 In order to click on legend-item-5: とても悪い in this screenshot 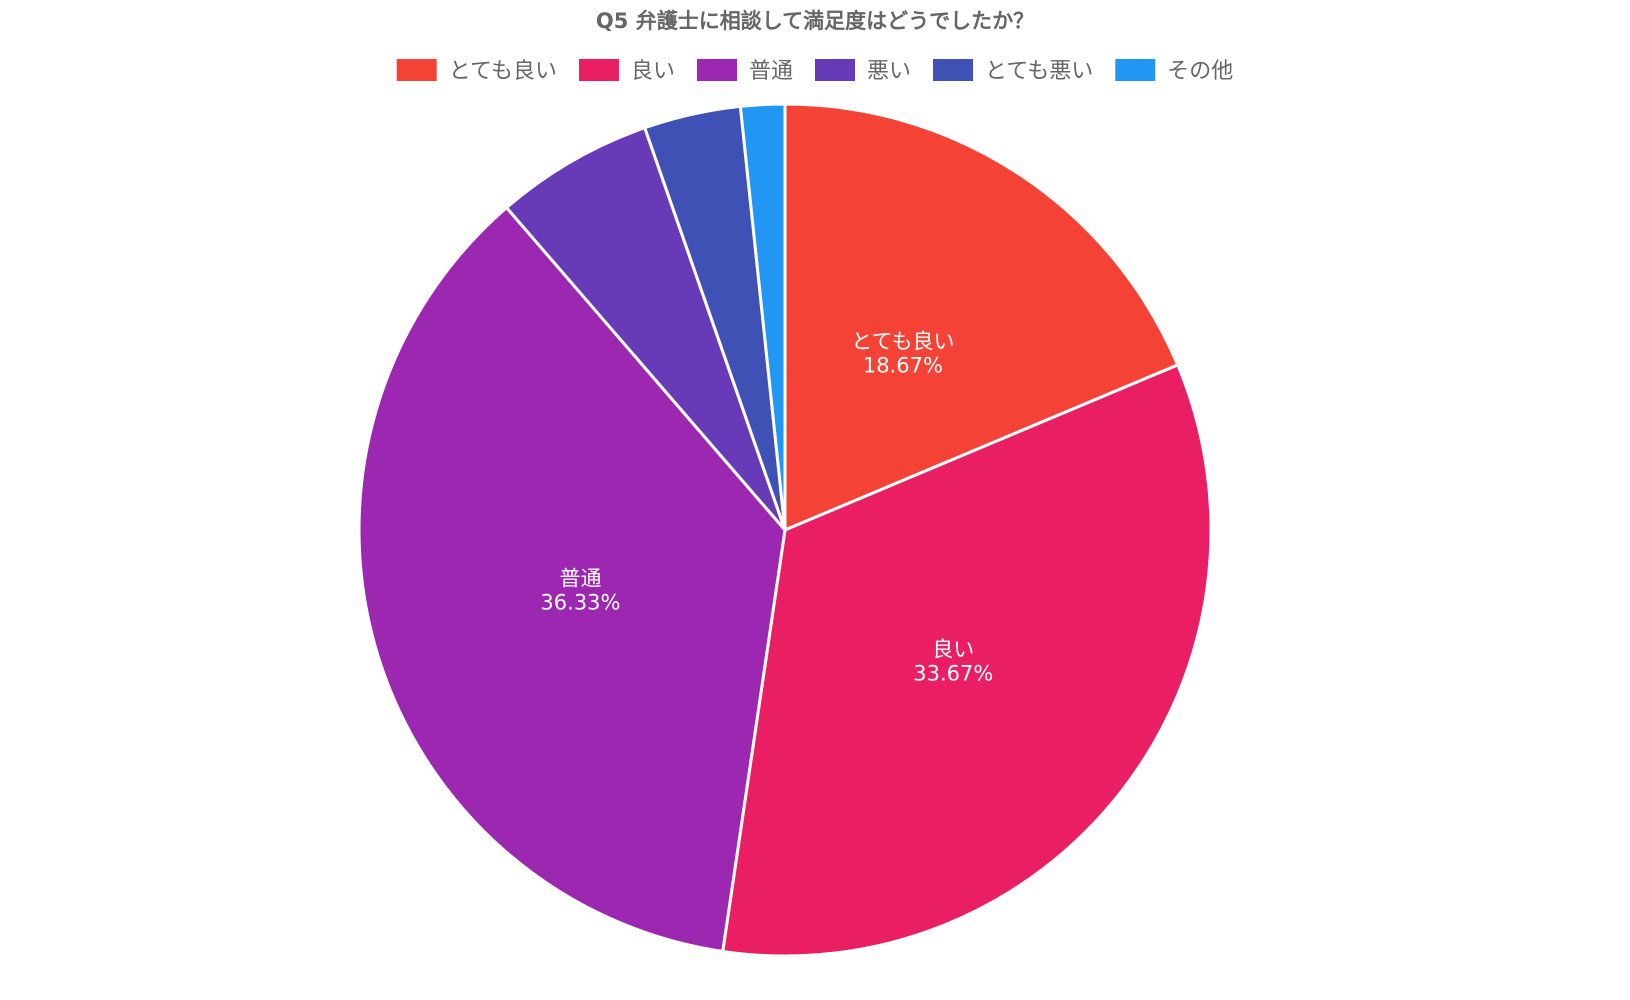, I will do `click(1013, 71)`.